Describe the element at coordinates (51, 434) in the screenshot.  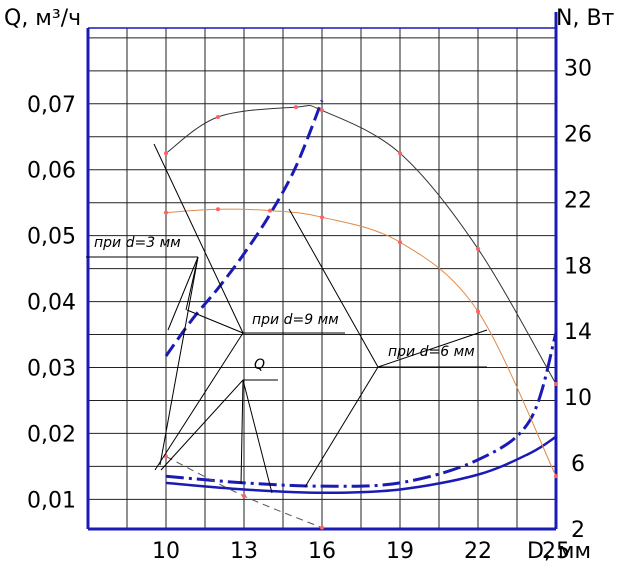
I see `y-left-tick-label: 0,02` at that location.